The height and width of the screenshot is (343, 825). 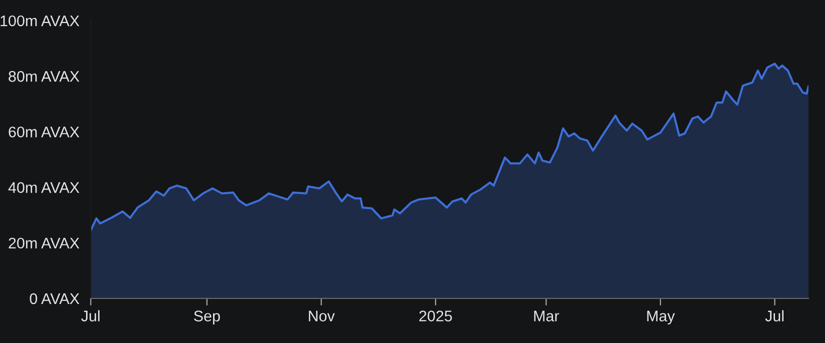 What do you see at coordinates (661, 317) in the screenshot?
I see `x-tick-label: May` at bounding box center [661, 317].